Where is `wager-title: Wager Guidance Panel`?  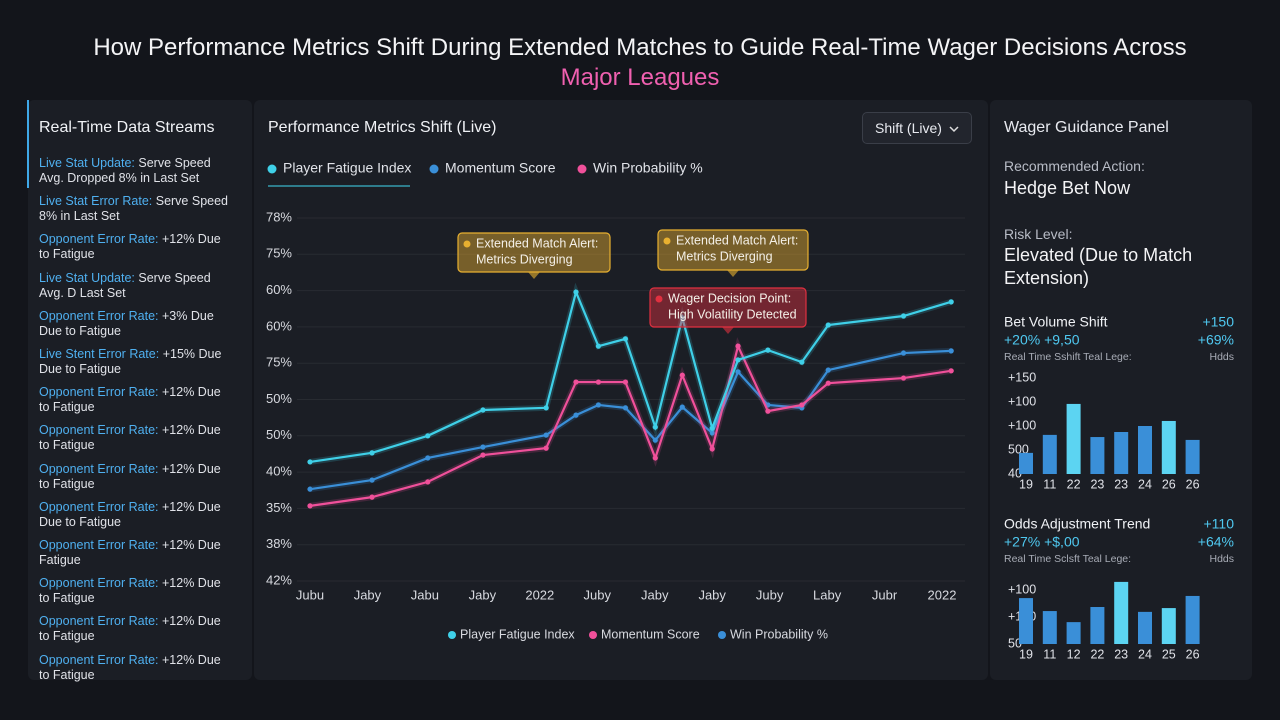
wager-title: Wager Guidance Panel is located at coordinates (1086, 127).